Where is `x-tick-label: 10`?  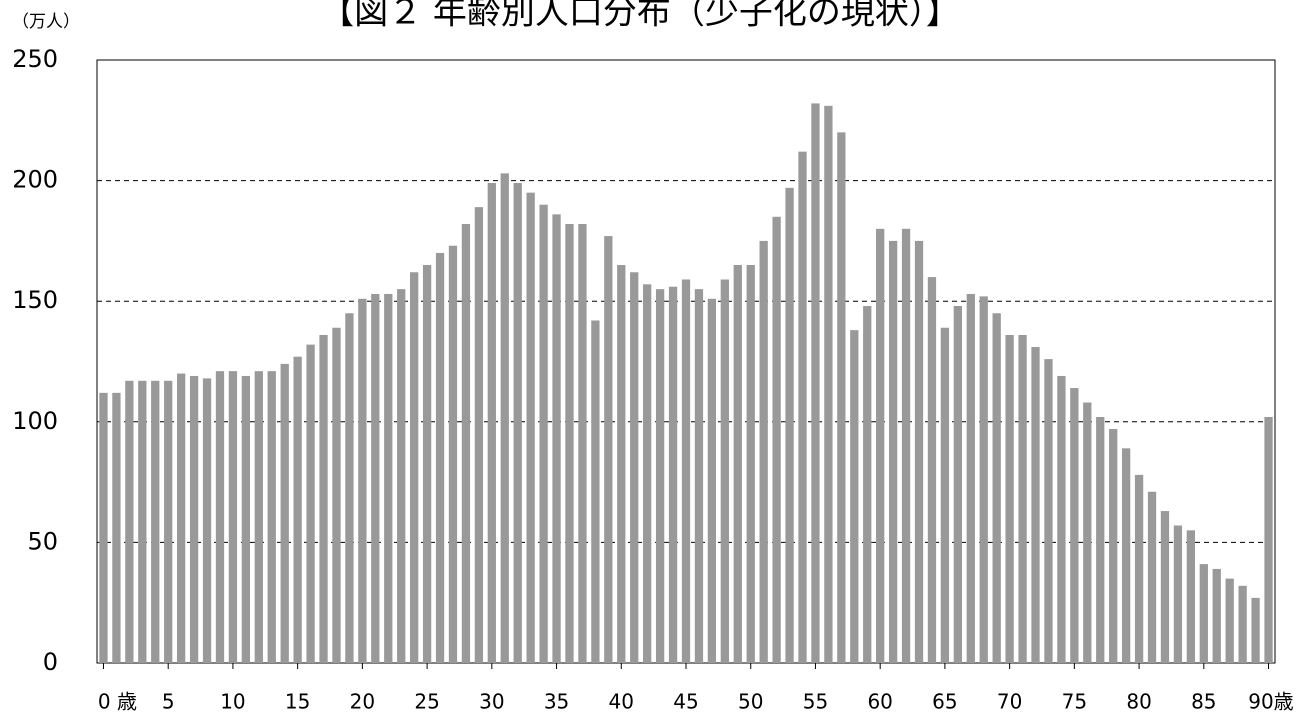 x-tick-label: 10 is located at coordinates (232, 702).